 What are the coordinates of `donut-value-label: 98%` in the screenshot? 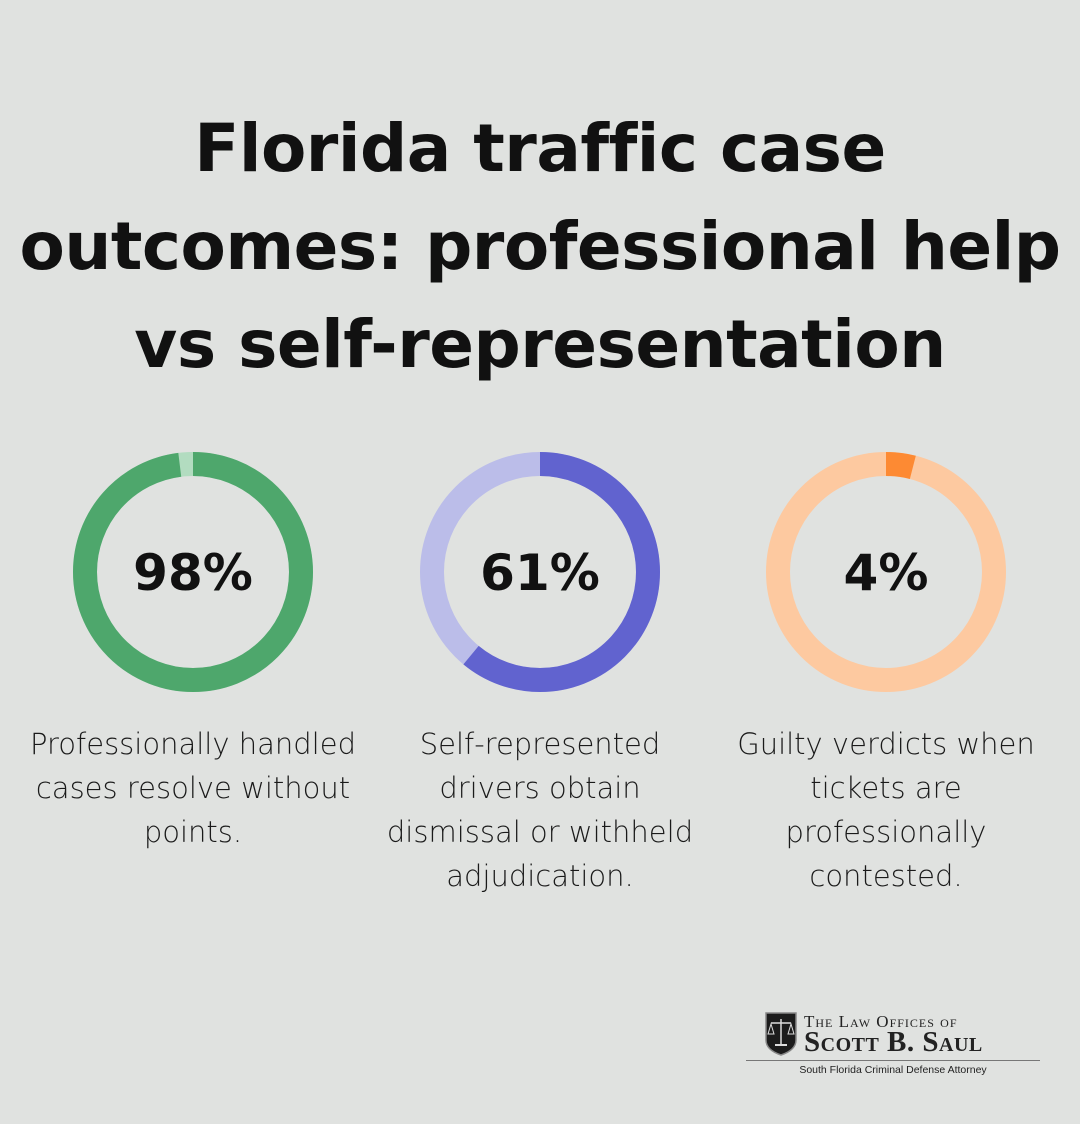 It's located at (193, 573).